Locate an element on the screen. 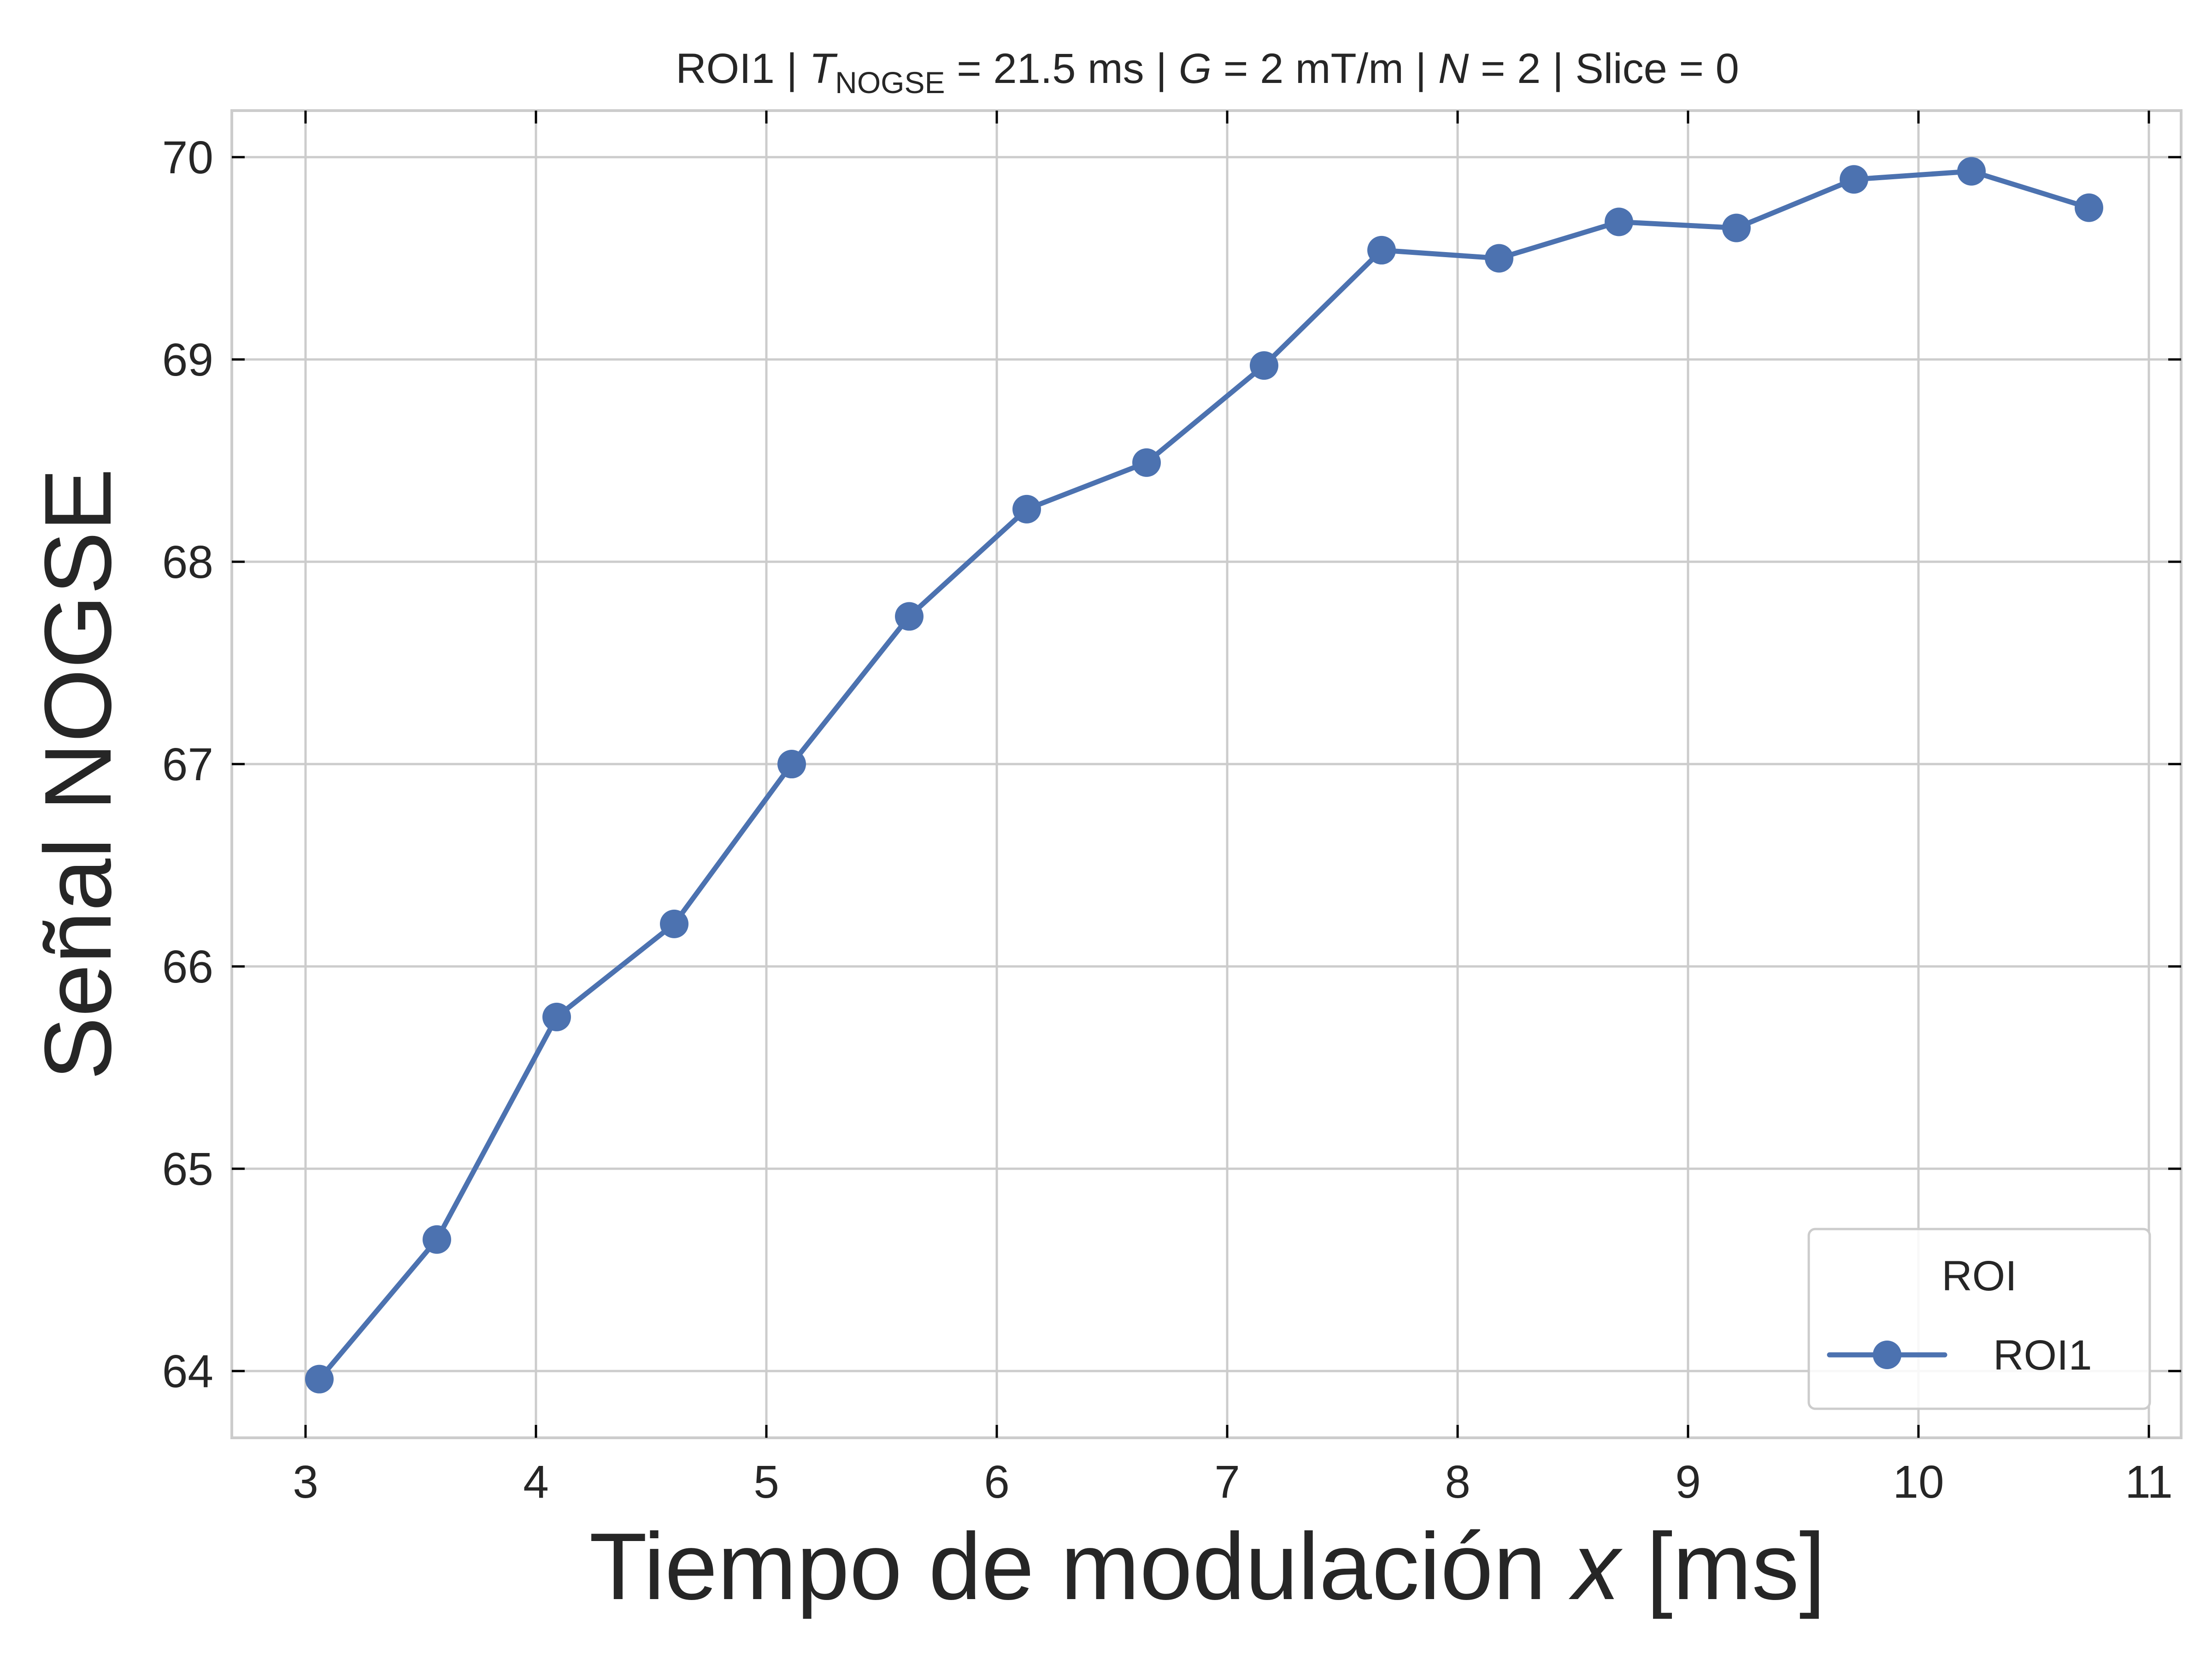  y-axis-label: Señal NOGSE is located at coordinates (78, 774).